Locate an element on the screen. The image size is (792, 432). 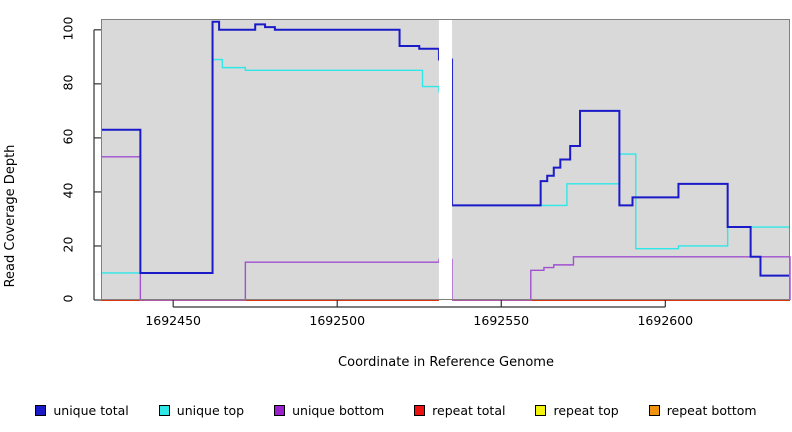
legend-label: repeat total is located at coordinates (469, 410).